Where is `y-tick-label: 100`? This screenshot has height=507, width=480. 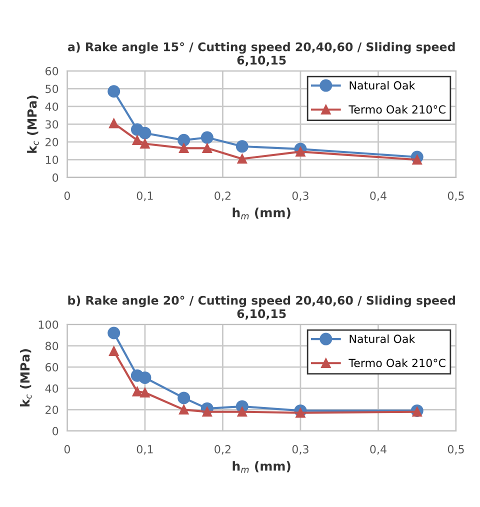 y-tick-label: 100 is located at coordinates (48, 324).